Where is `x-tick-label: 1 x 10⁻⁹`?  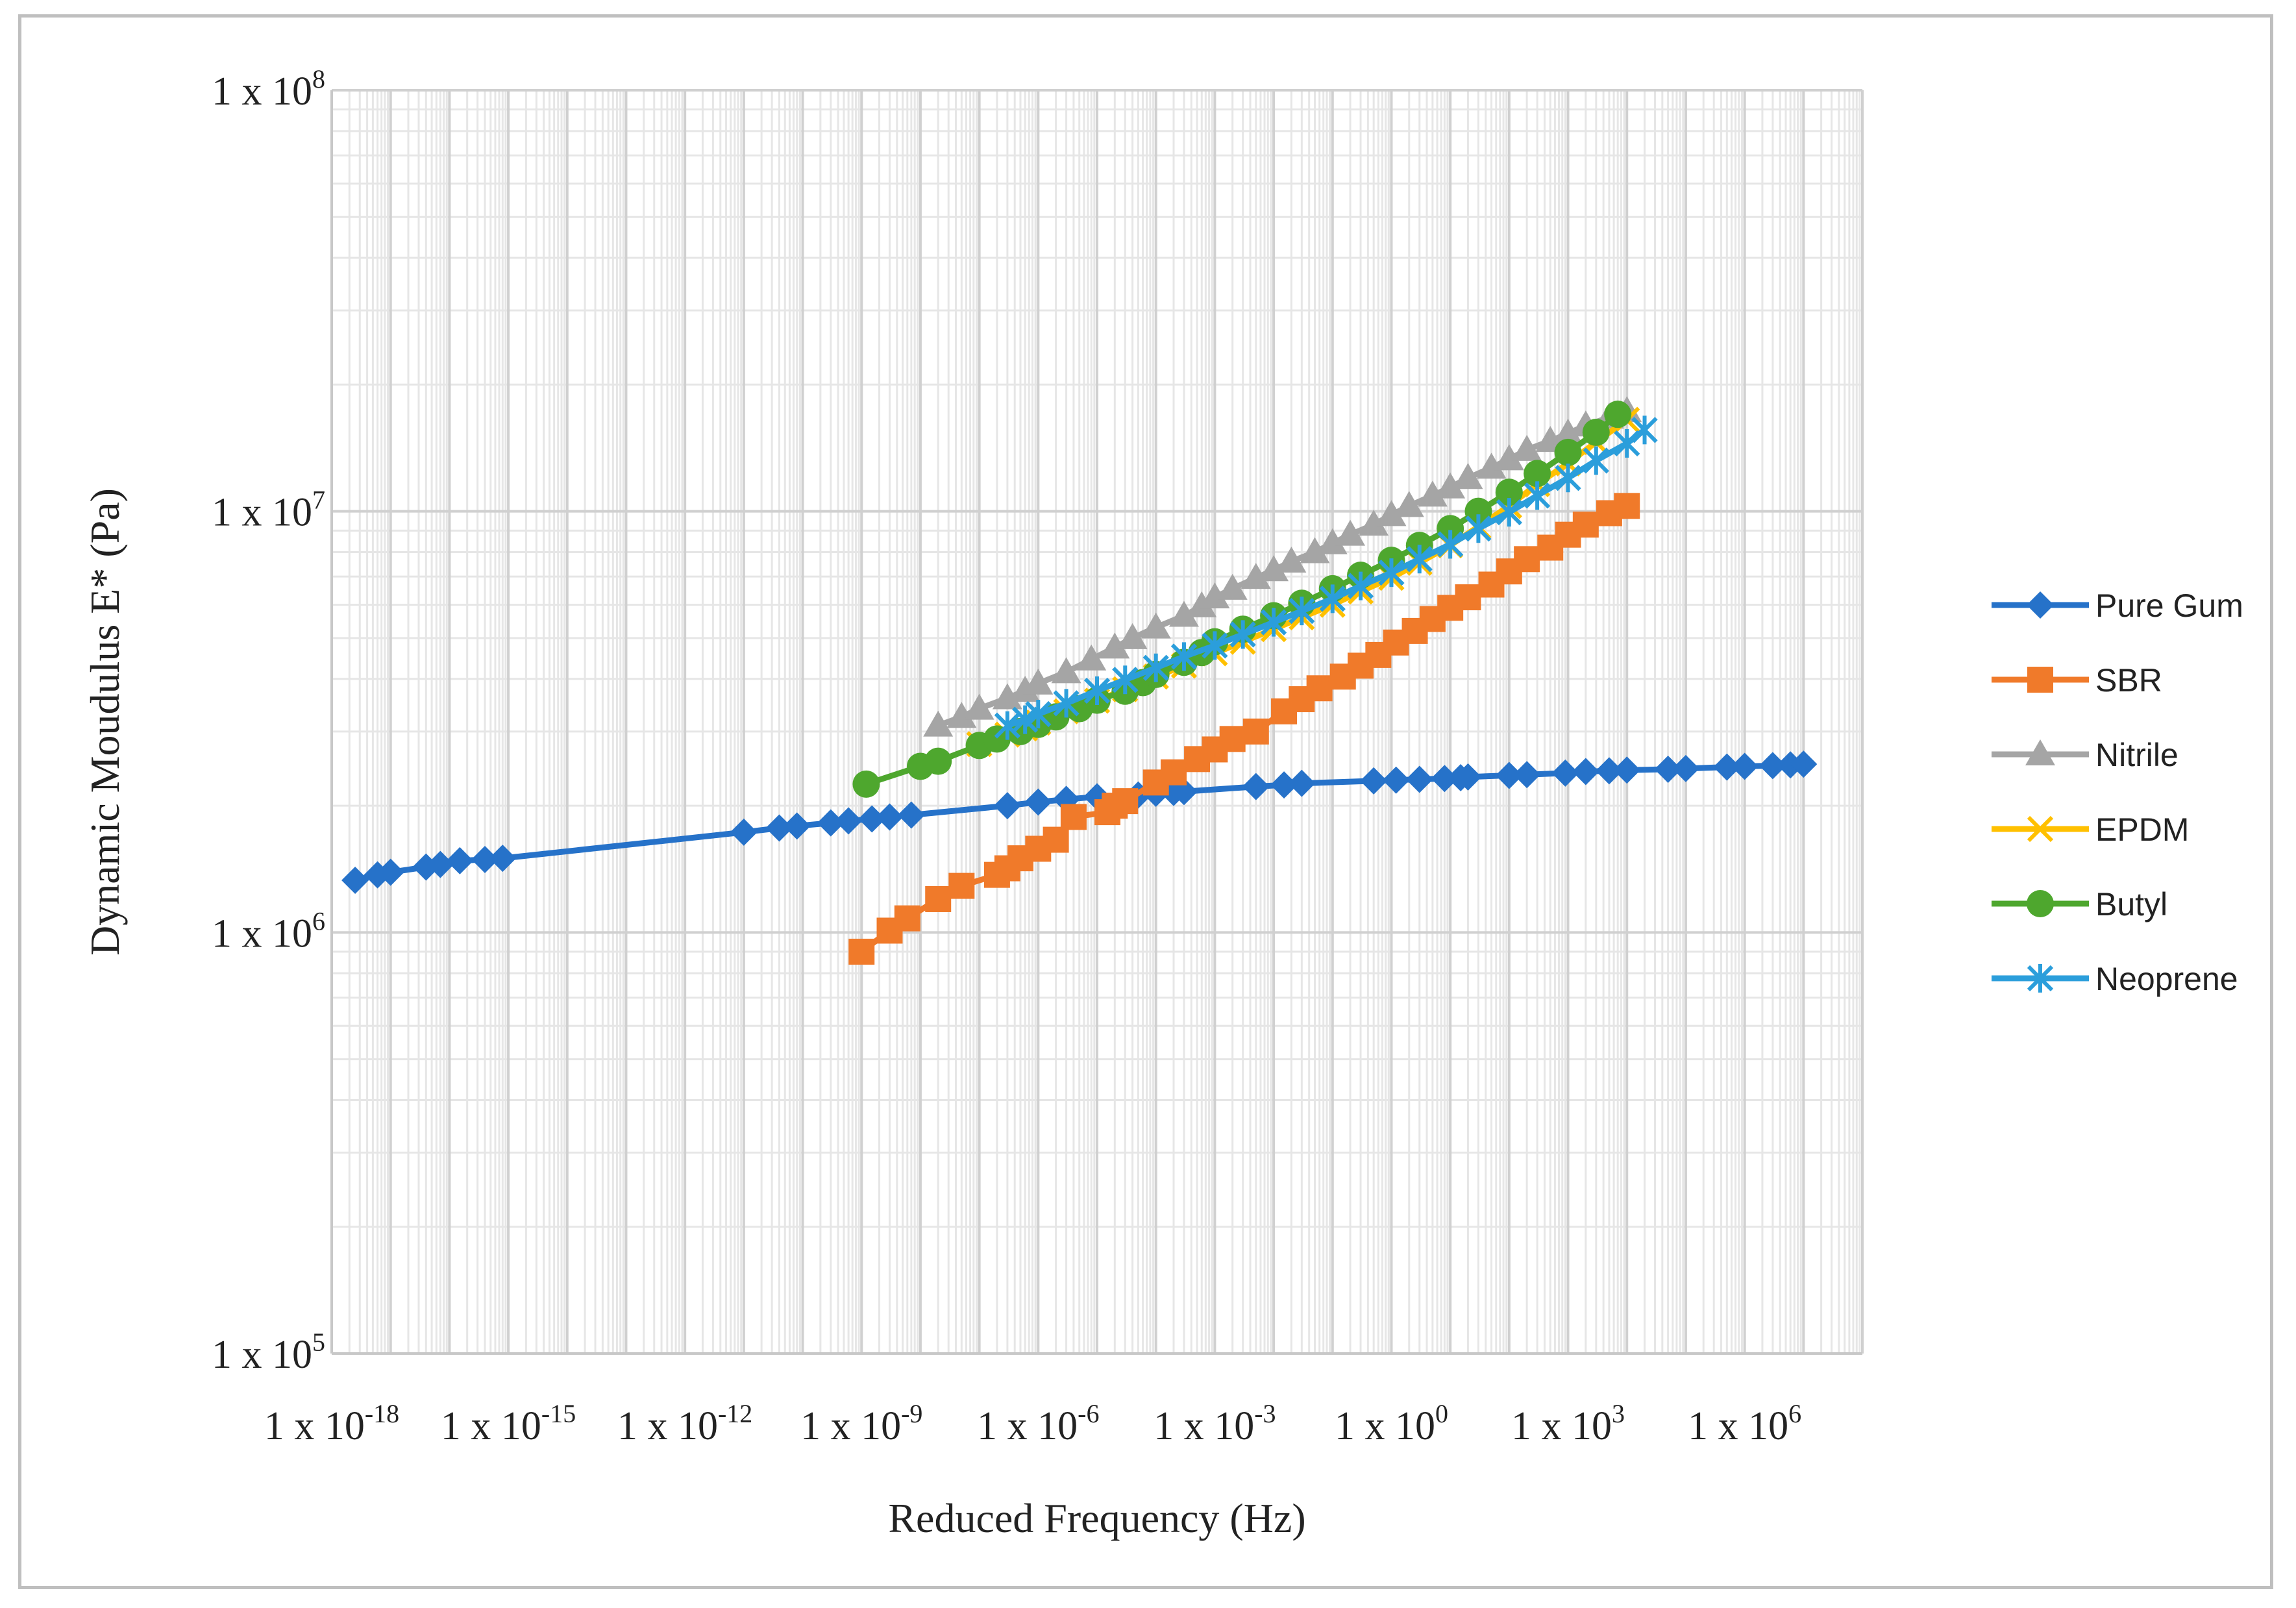
x-tick-label: 1 x 10⁻⁹ is located at coordinates (861, 1423).